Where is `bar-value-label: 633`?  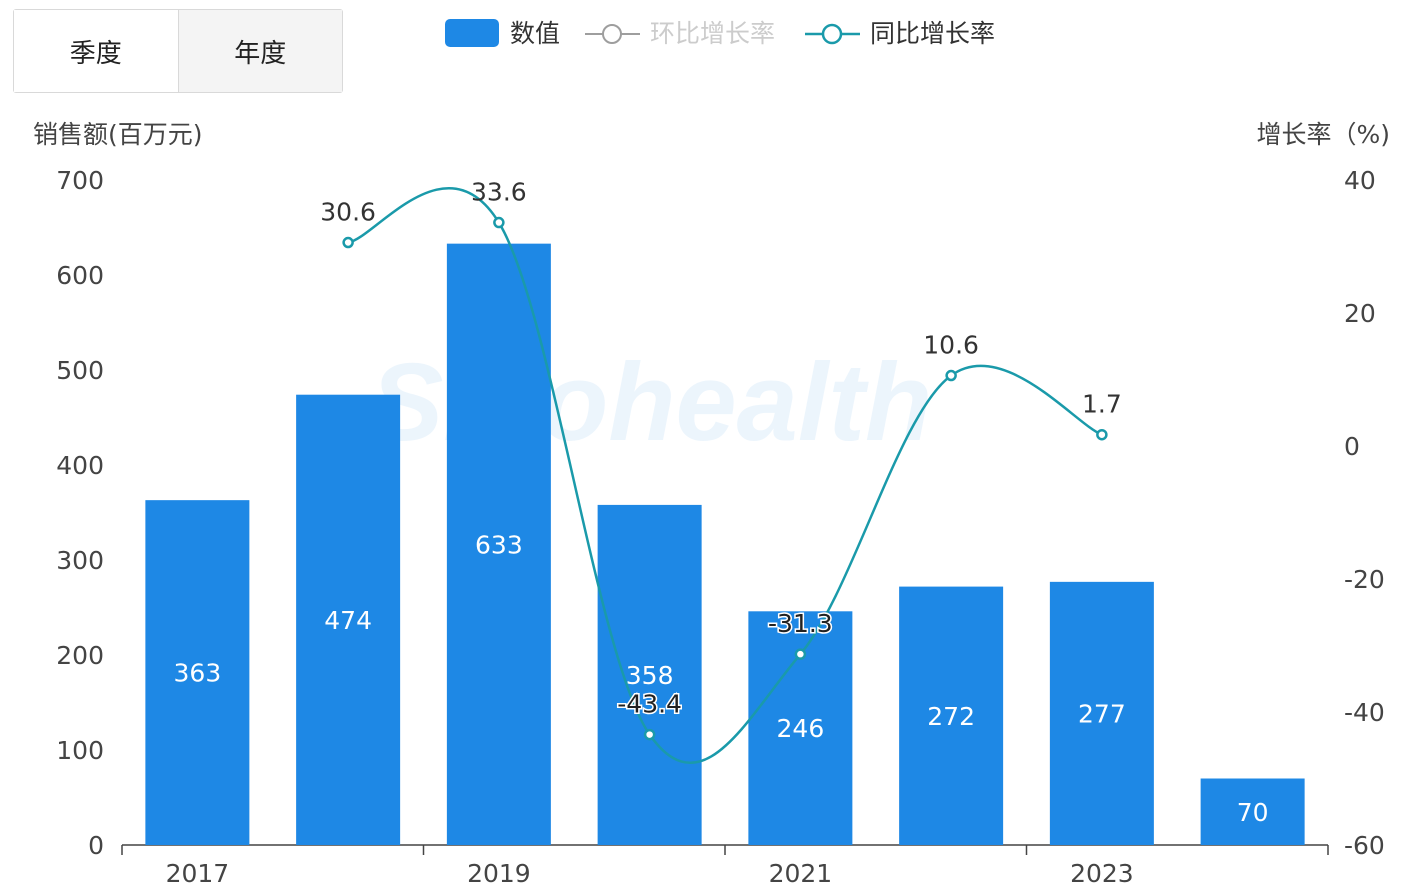
bar-value-label: 633 is located at coordinates (499, 544).